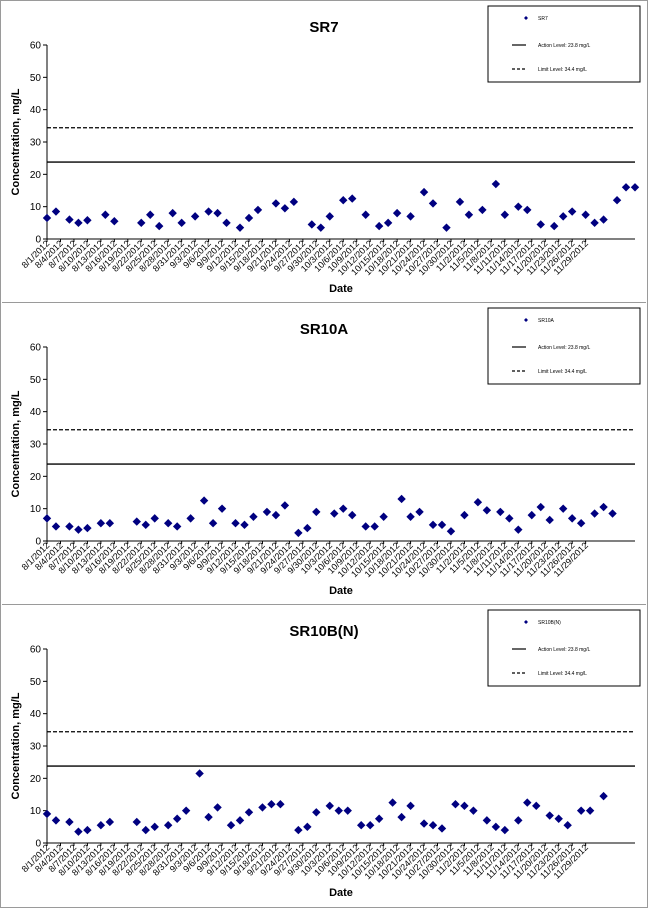  What do you see at coordinates (526, 320) in the screenshot?
I see `legend-marker` at bounding box center [526, 320].